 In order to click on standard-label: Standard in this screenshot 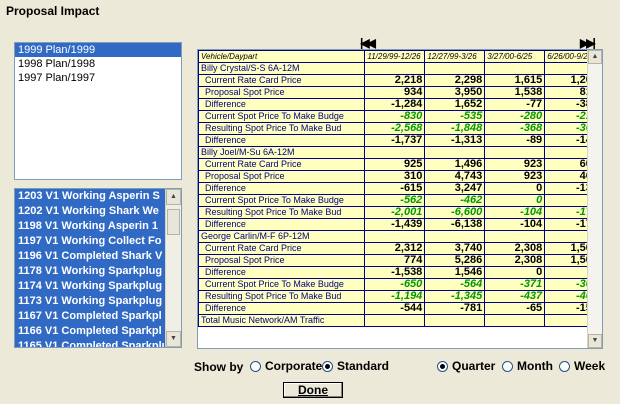, I will do `click(363, 366)`.